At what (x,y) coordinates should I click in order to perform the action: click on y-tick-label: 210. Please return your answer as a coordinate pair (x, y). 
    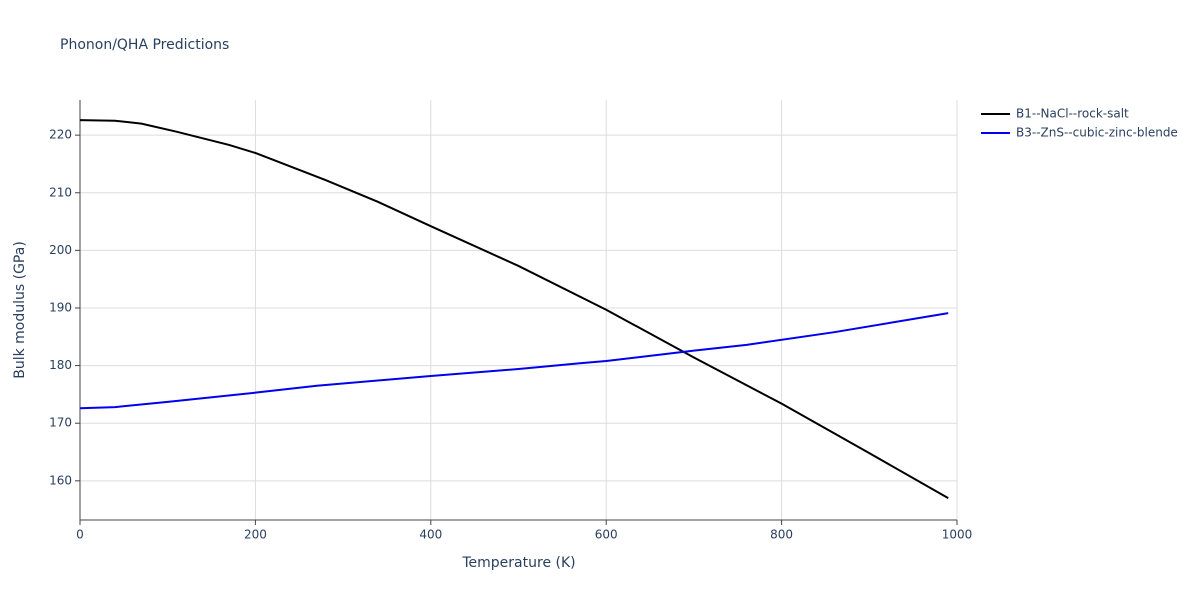
    Looking at the image, I should click on (60, 192).